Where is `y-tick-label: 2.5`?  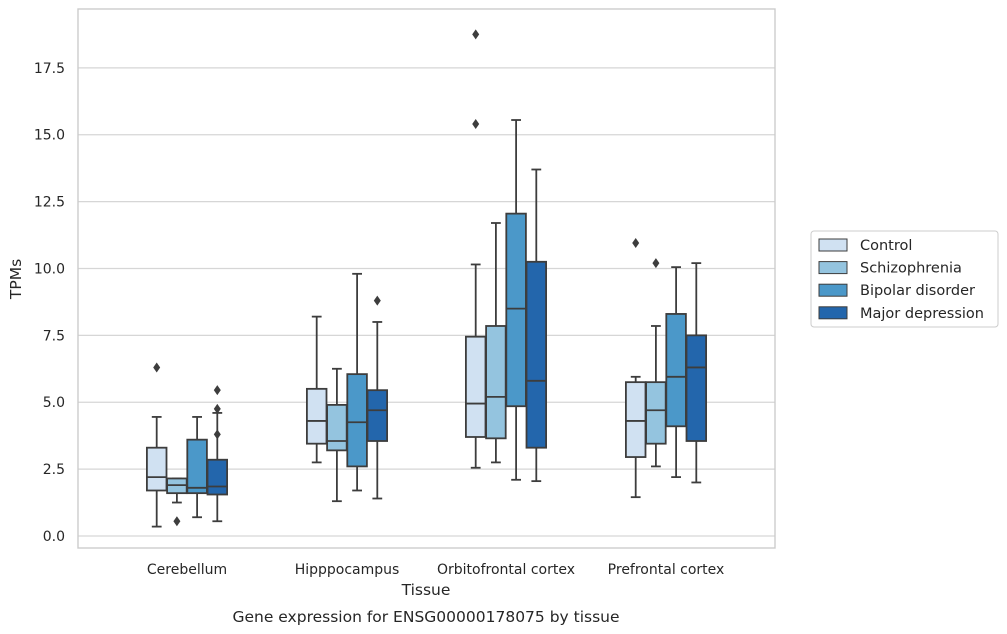 y-tick-label: 2.5 is located at coordinates (54, 470).